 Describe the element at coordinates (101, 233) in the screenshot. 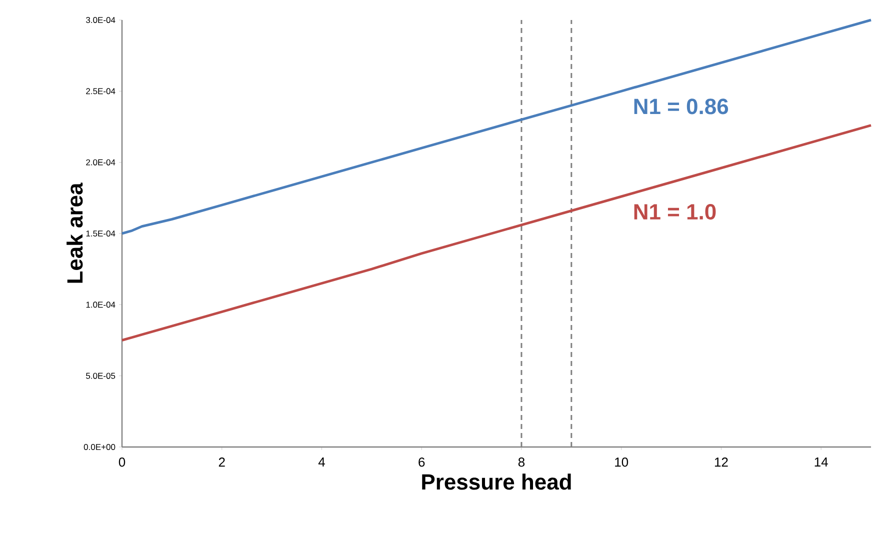

I see `y-tick-label: 1.5E-04` at that location.